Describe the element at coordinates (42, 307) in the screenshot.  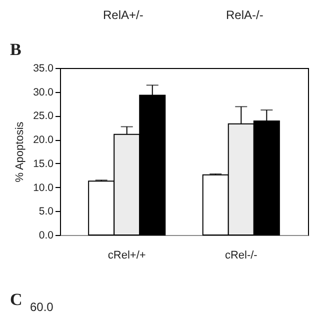
I see `text: 60.0` at that location.